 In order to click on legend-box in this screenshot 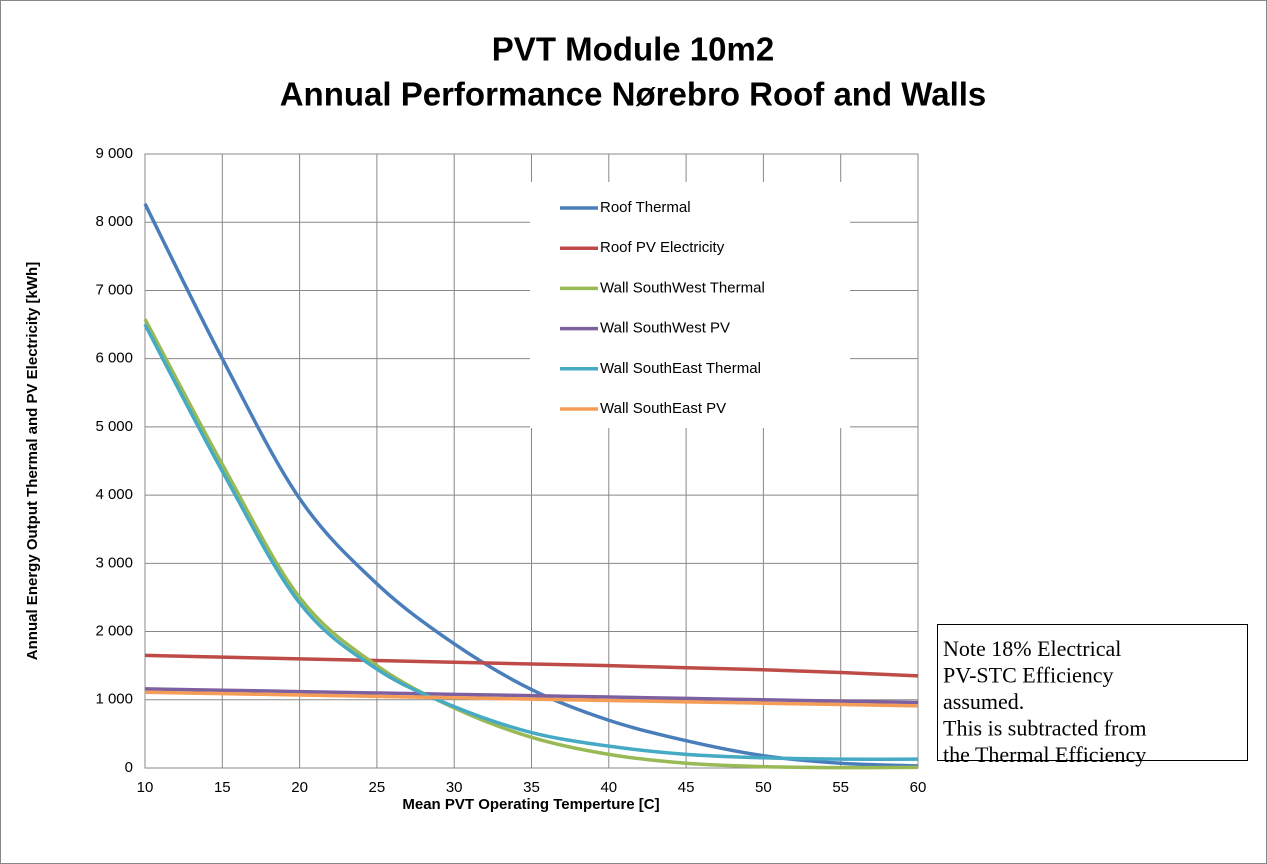, I will do `click(690, 305)`.